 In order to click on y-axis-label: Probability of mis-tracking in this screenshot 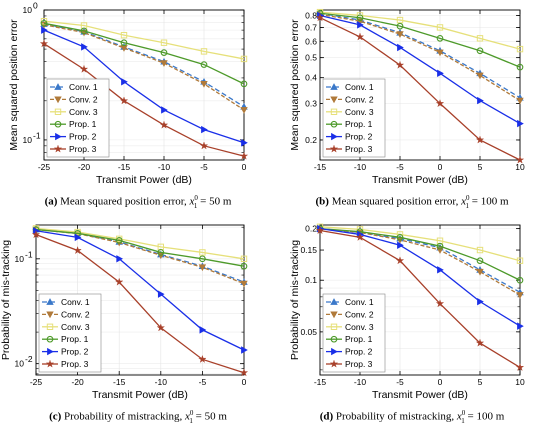, I will do `click(295, 300)`.